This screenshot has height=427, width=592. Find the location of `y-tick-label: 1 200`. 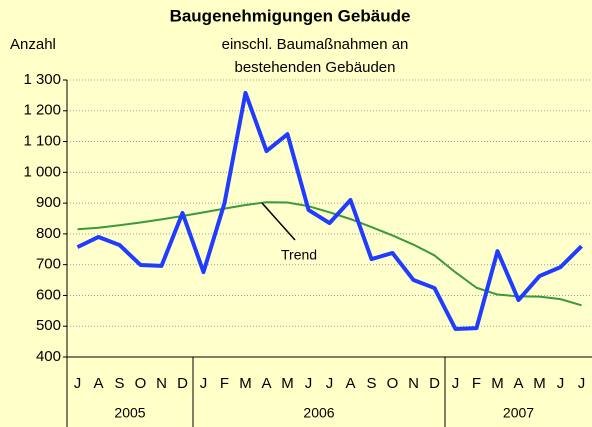

y-tick-label: 1 200 is located at coordinates (42, 110).